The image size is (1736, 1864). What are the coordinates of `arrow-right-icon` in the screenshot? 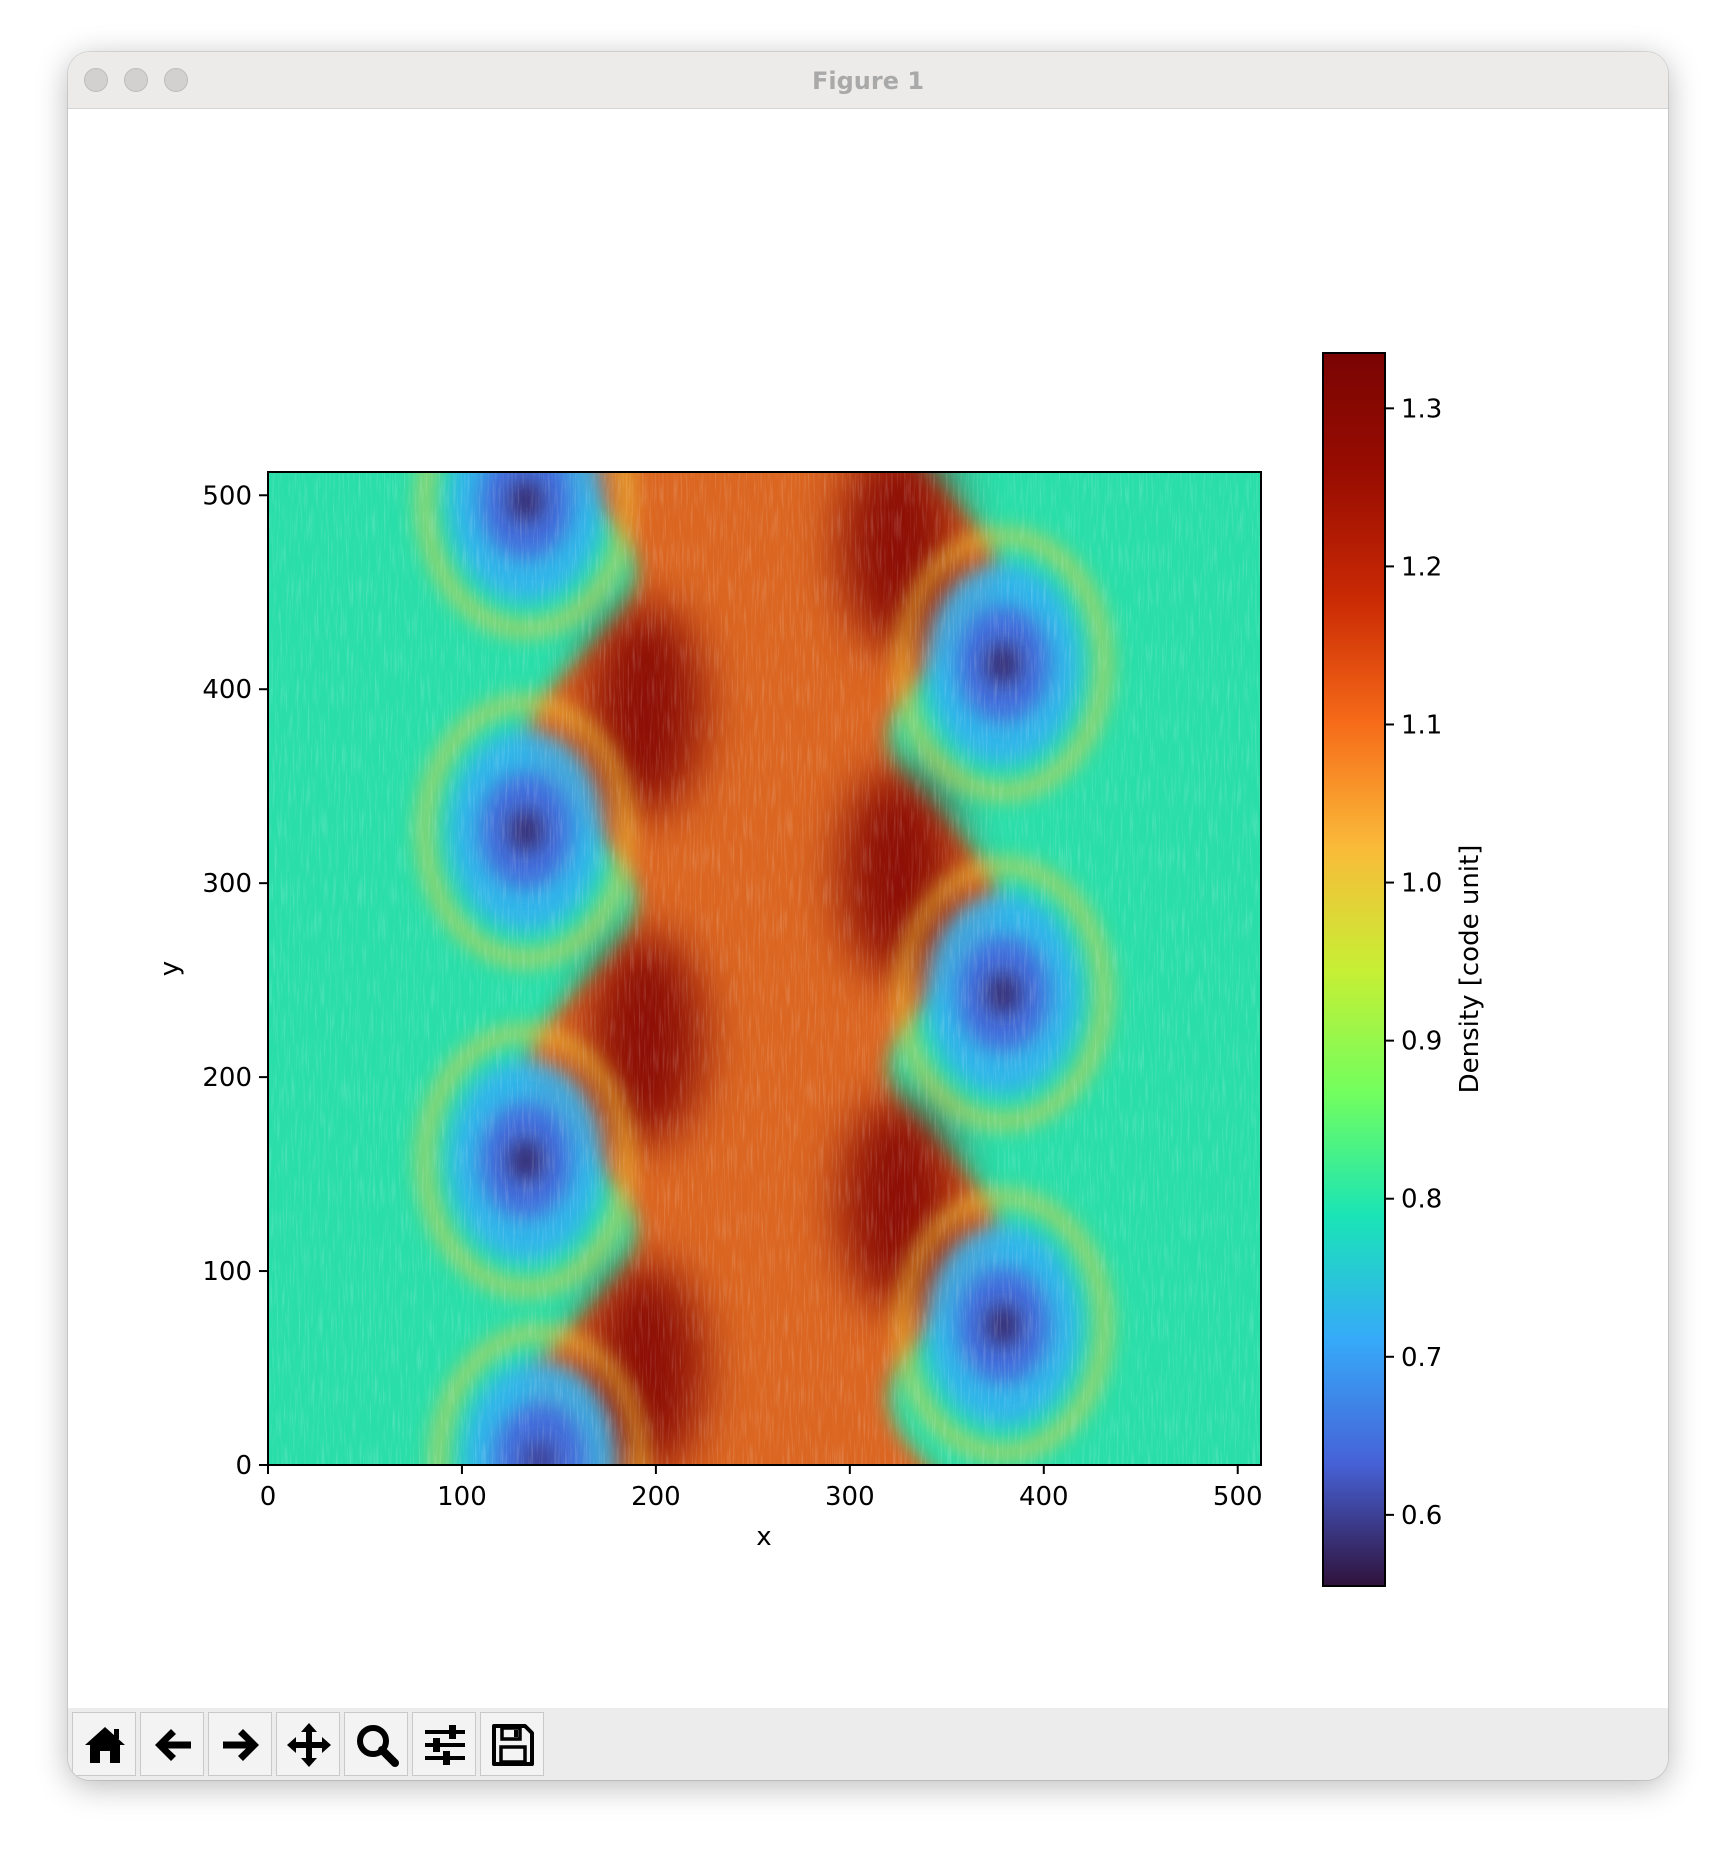 It's located at (241, 1745).